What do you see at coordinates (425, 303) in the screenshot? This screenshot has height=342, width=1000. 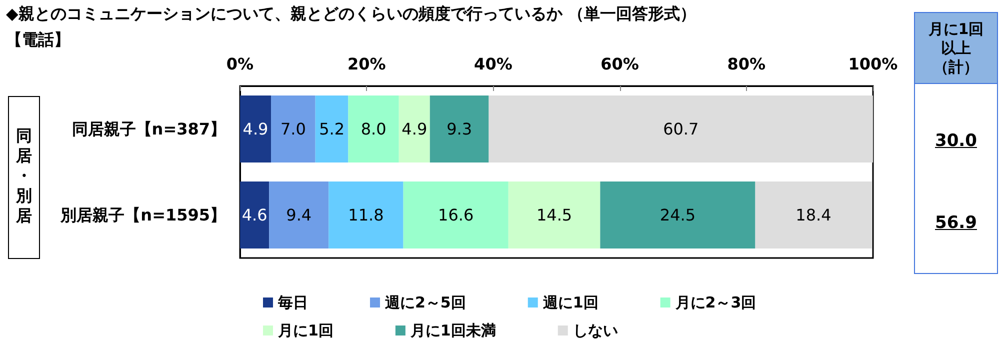 I see `legend-label: 週に2～5回` at bounding box center [425, 303].